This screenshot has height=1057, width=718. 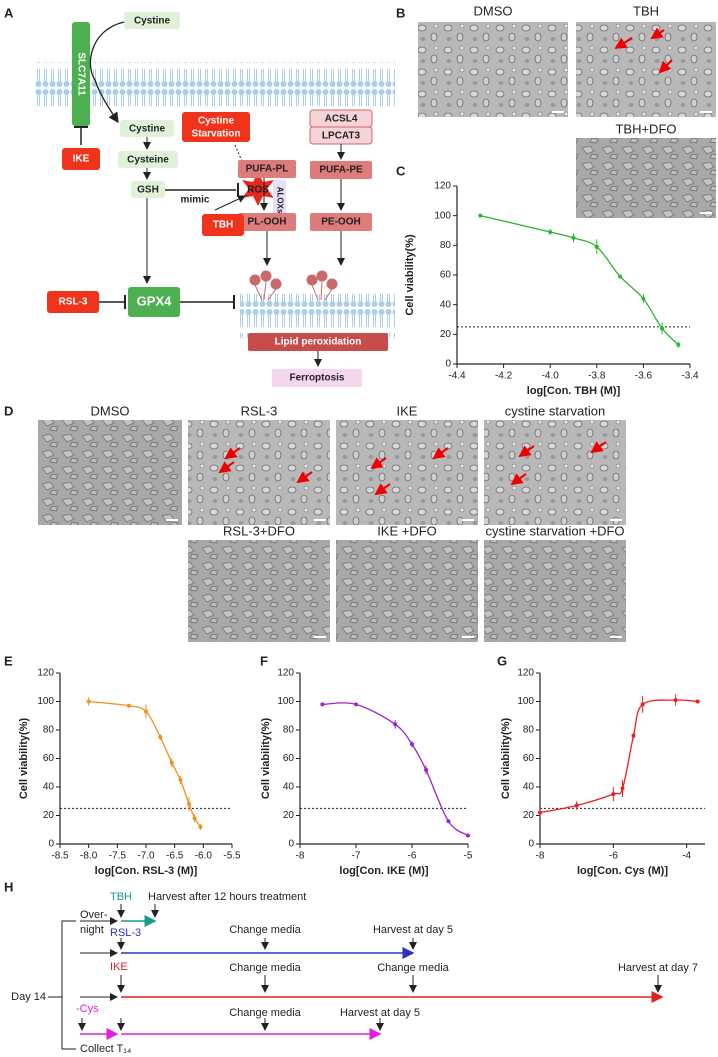 I want to click on node-label: PUFA-PL, so click(x=267, y=169).